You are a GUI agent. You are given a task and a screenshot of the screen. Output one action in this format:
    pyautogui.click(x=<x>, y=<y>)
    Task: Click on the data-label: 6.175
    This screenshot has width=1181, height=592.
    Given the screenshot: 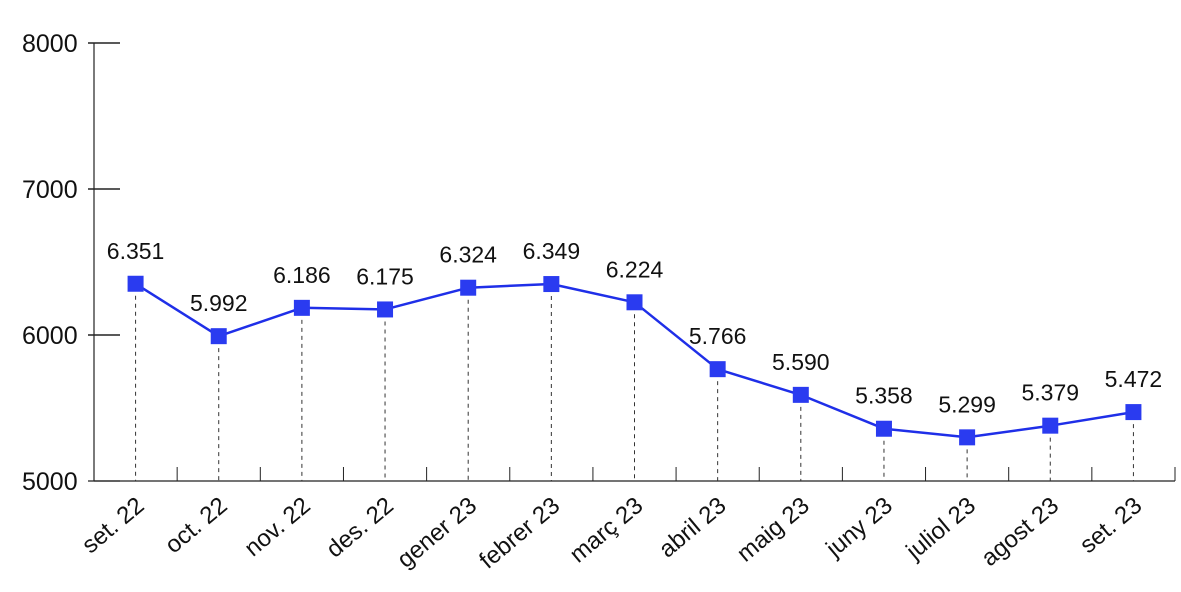 What is the action you would take?
    pyautogui.click(x=385, y=276)
    